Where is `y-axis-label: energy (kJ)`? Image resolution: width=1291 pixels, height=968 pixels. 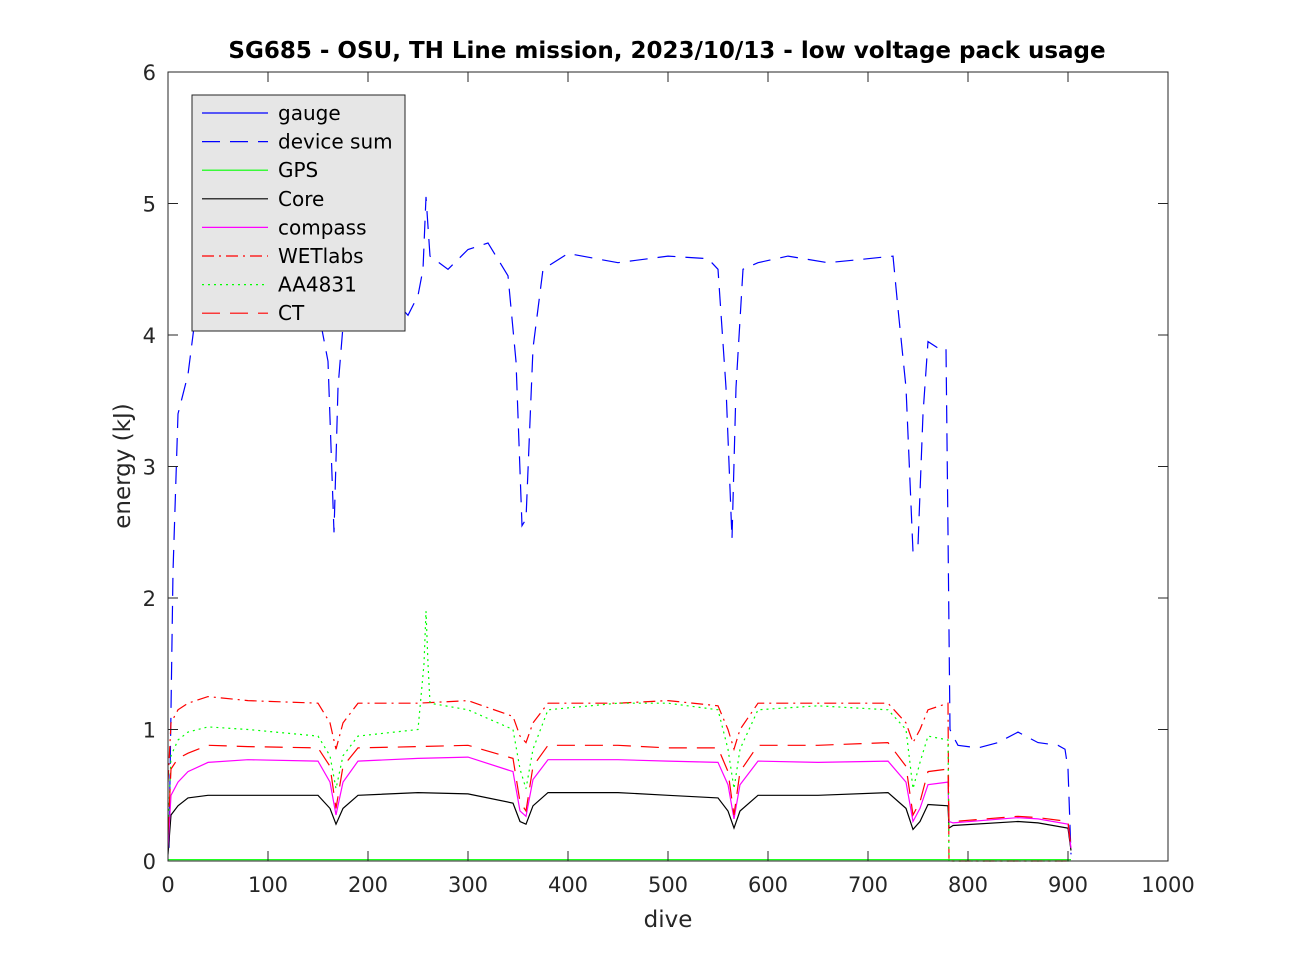
y-axis-label: energy (kJ) is located at coordinates (123, 466).